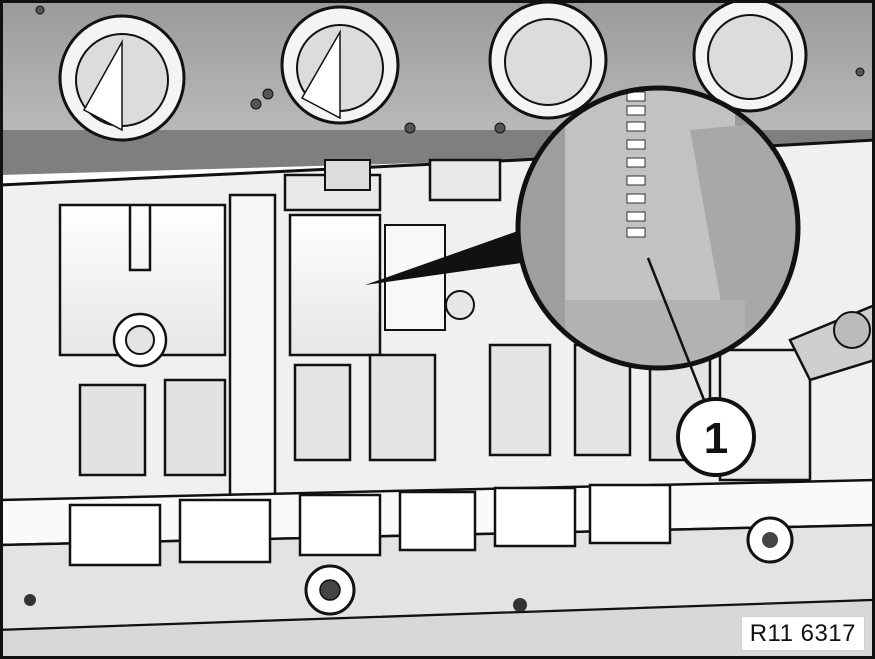 The height and width of the screenshot is (659, 875). I want to click on detail-magnifier, so click(658, 228).